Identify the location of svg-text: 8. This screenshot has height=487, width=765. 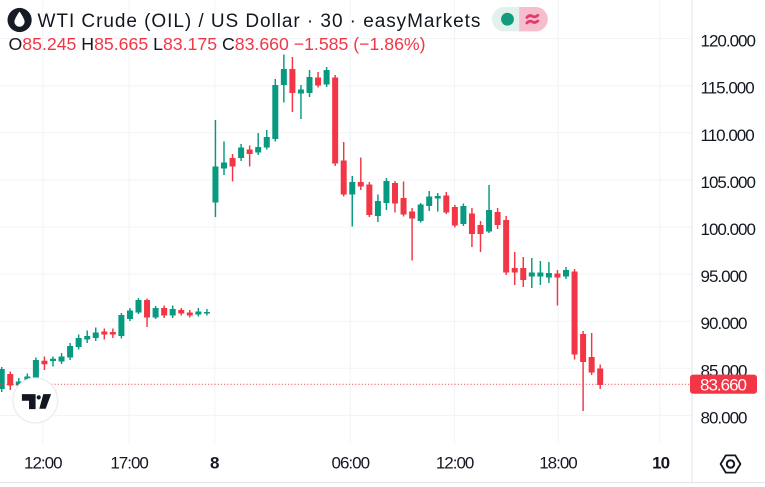
(214, 463).